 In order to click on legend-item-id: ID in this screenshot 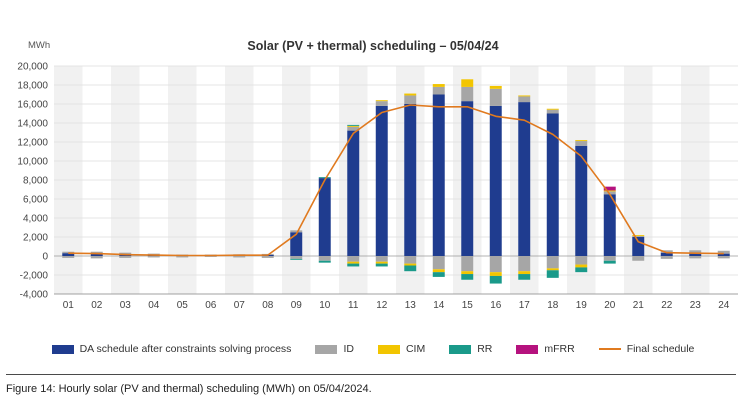, I will do `click(334, 349)`.